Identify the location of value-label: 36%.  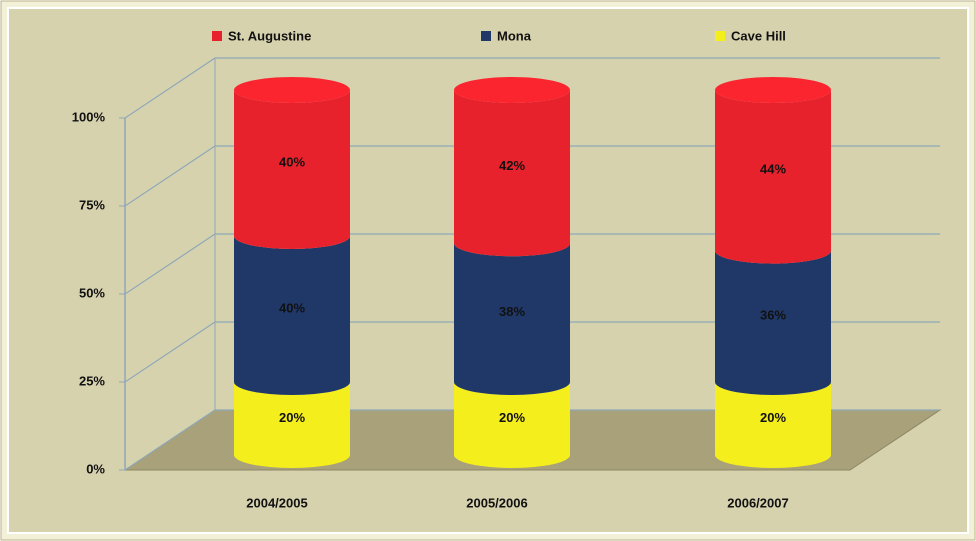
(773, 315).